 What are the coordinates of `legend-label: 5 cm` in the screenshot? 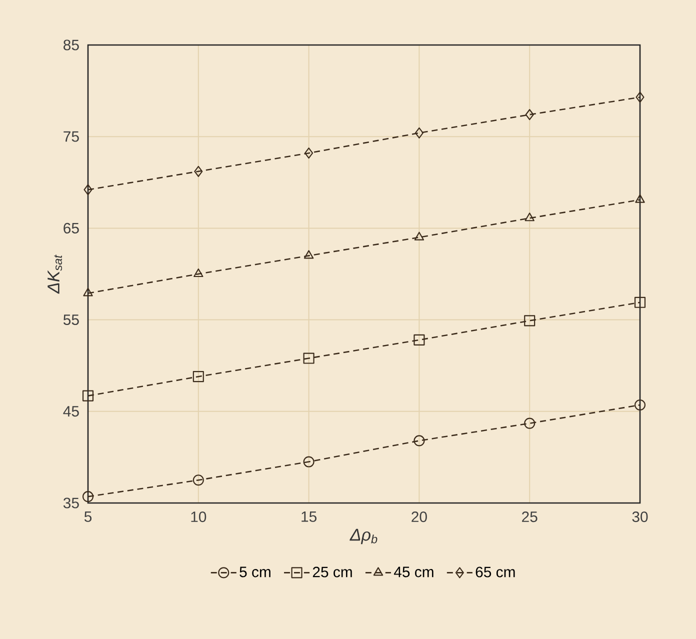 It's located at (255, 572).